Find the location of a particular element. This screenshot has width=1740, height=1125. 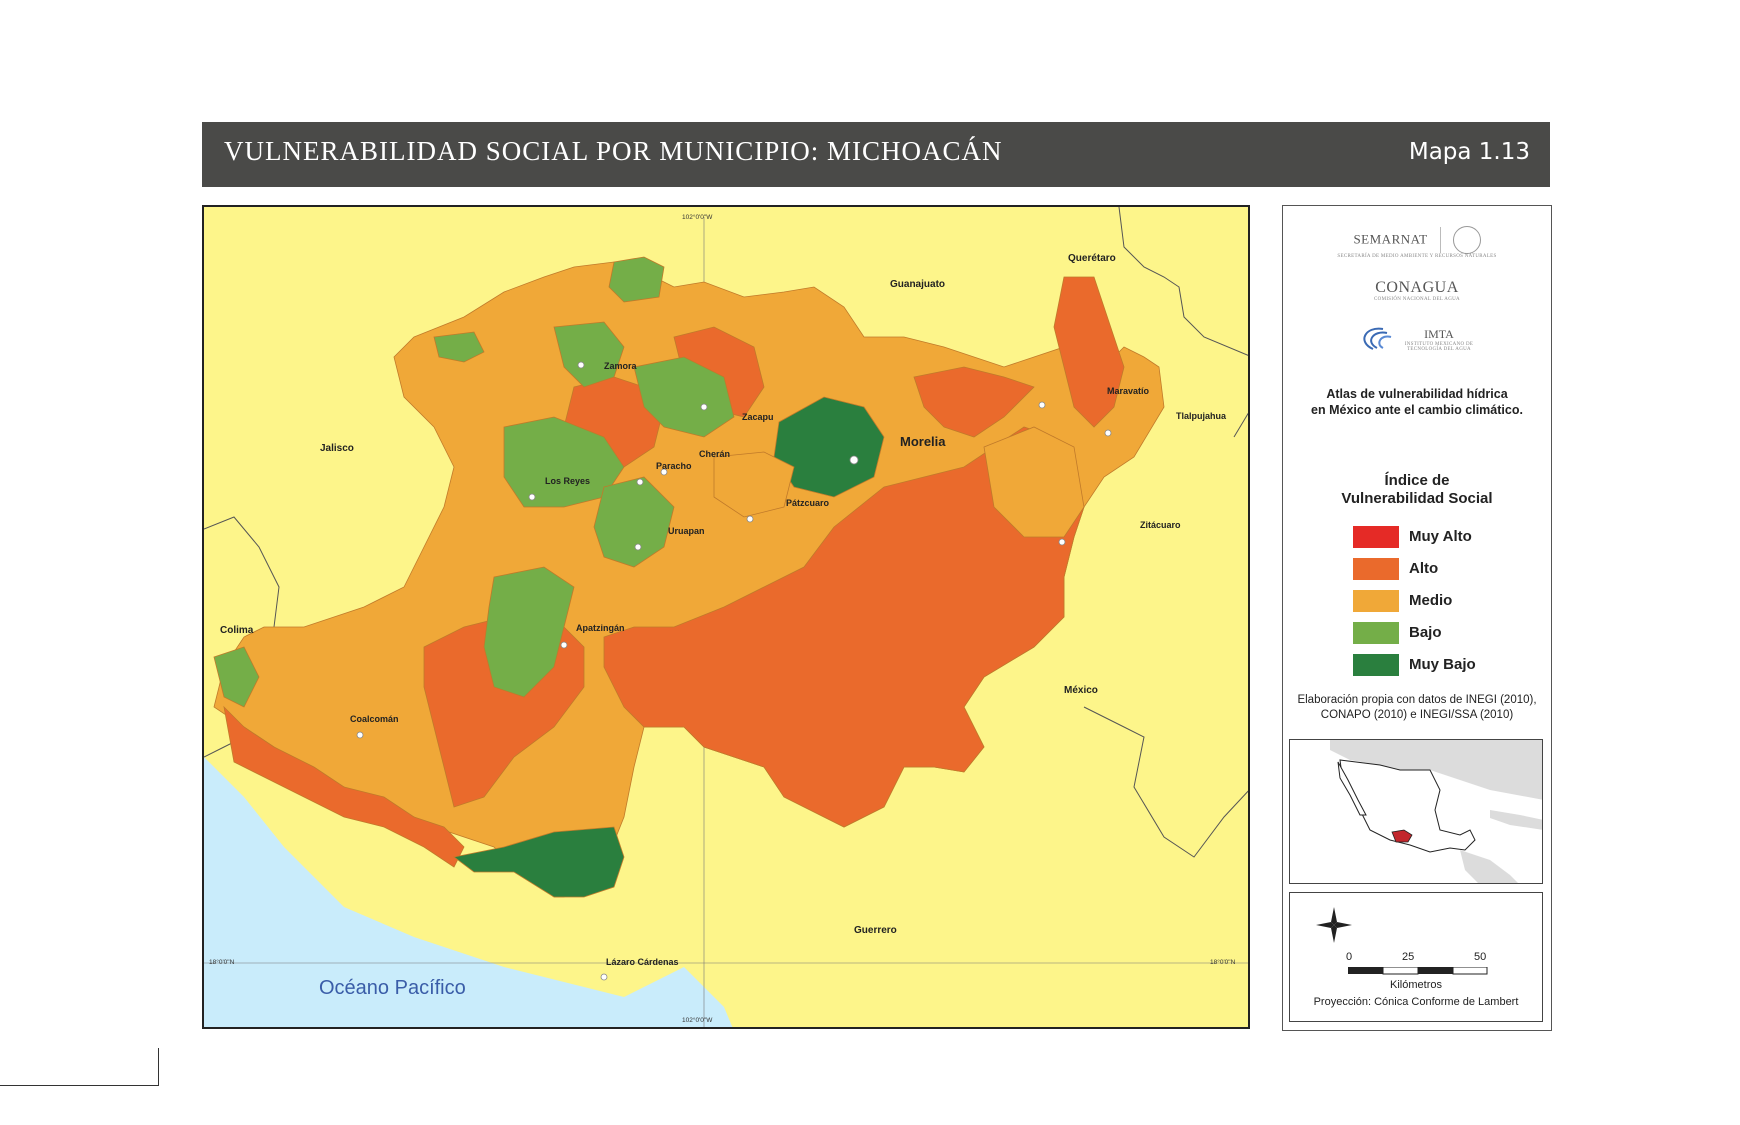

label-zamora: Zamora is located at coordinates (620, 366).